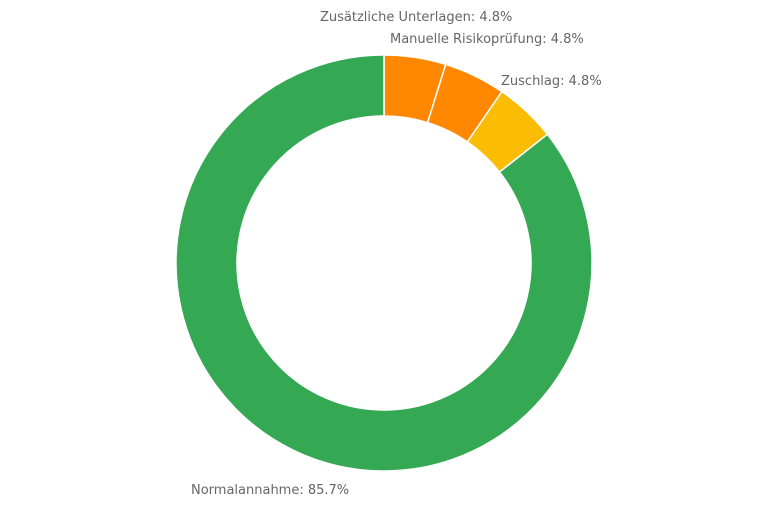 The height and width of the screenshot is (506, 768). What do you see at coordinates (416, 17) in the screenshot?
I see `slice-label: Zusätzliche Unterlagen: 4.8%` at bounding box center [416, 17].